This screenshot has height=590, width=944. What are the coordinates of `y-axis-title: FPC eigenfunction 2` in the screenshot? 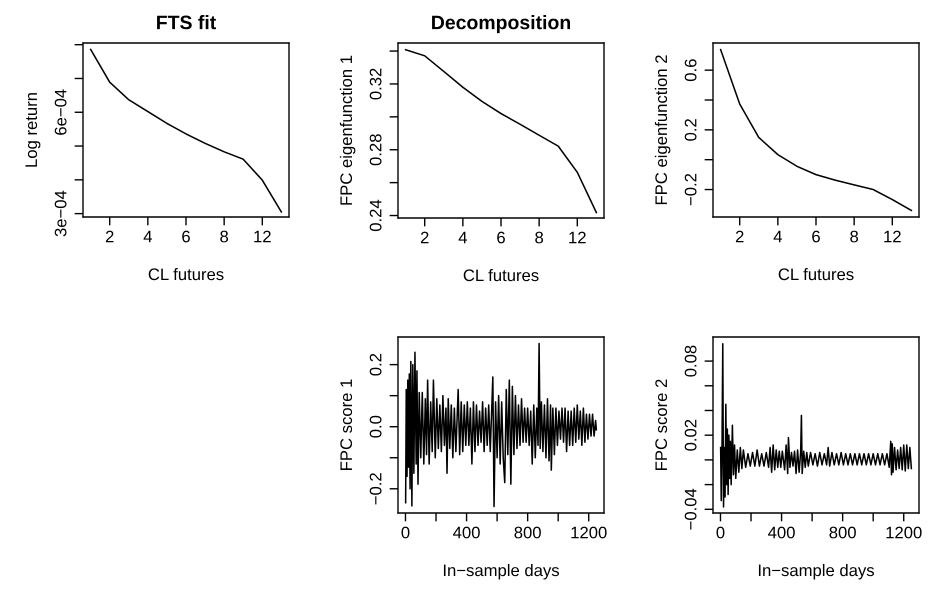 It's located at (662, 129).